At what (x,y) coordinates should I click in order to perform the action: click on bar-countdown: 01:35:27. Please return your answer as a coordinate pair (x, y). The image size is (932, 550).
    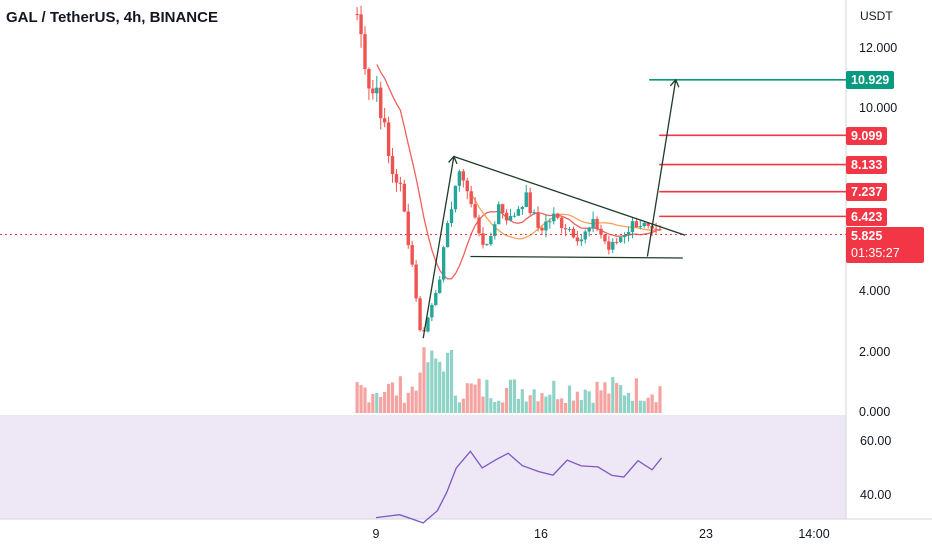
    Looking at the image, I should click on (875, 253).